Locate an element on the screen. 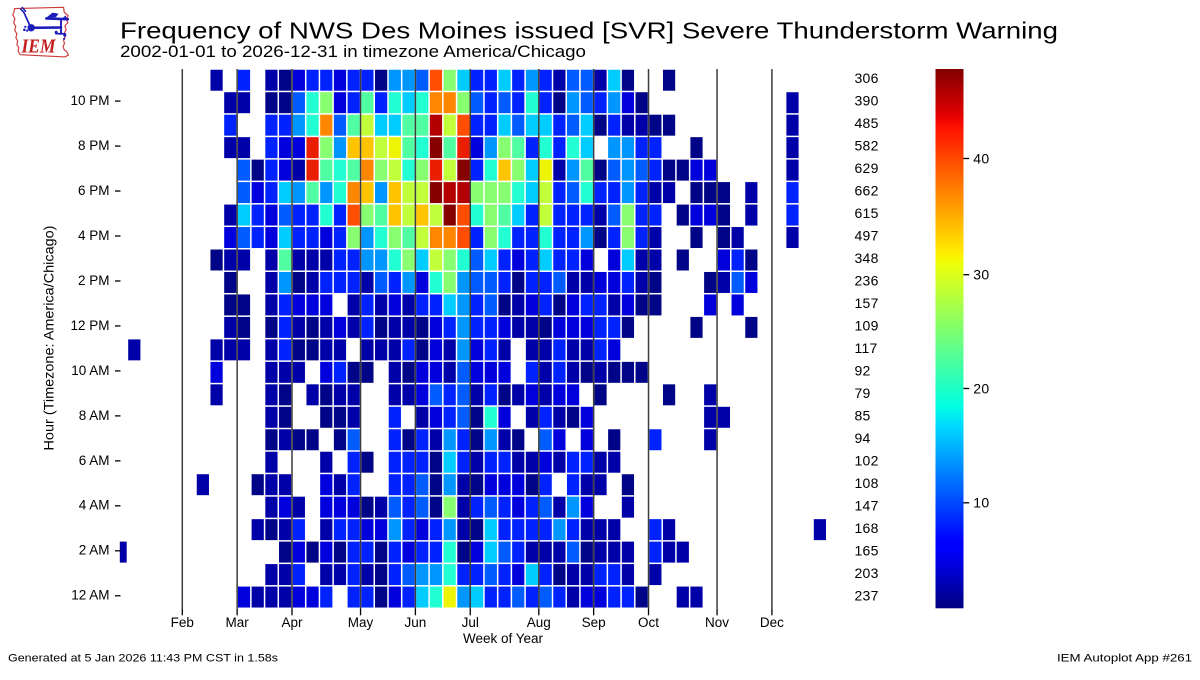 The image size is (1200, 680). svg-text: 6 AM is located at coordinates (94, 460).